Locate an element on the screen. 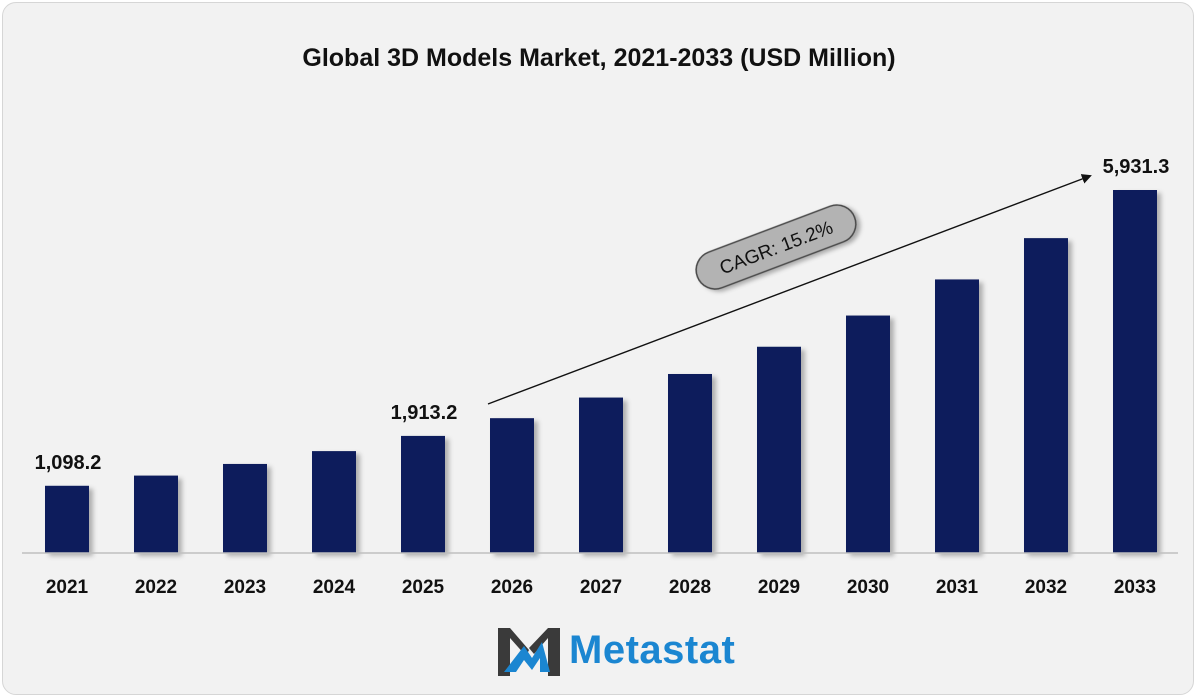 The height and width of the screenshot is (699, 1198). metastat-logo: Metastat is located at coordinates (626, 652).